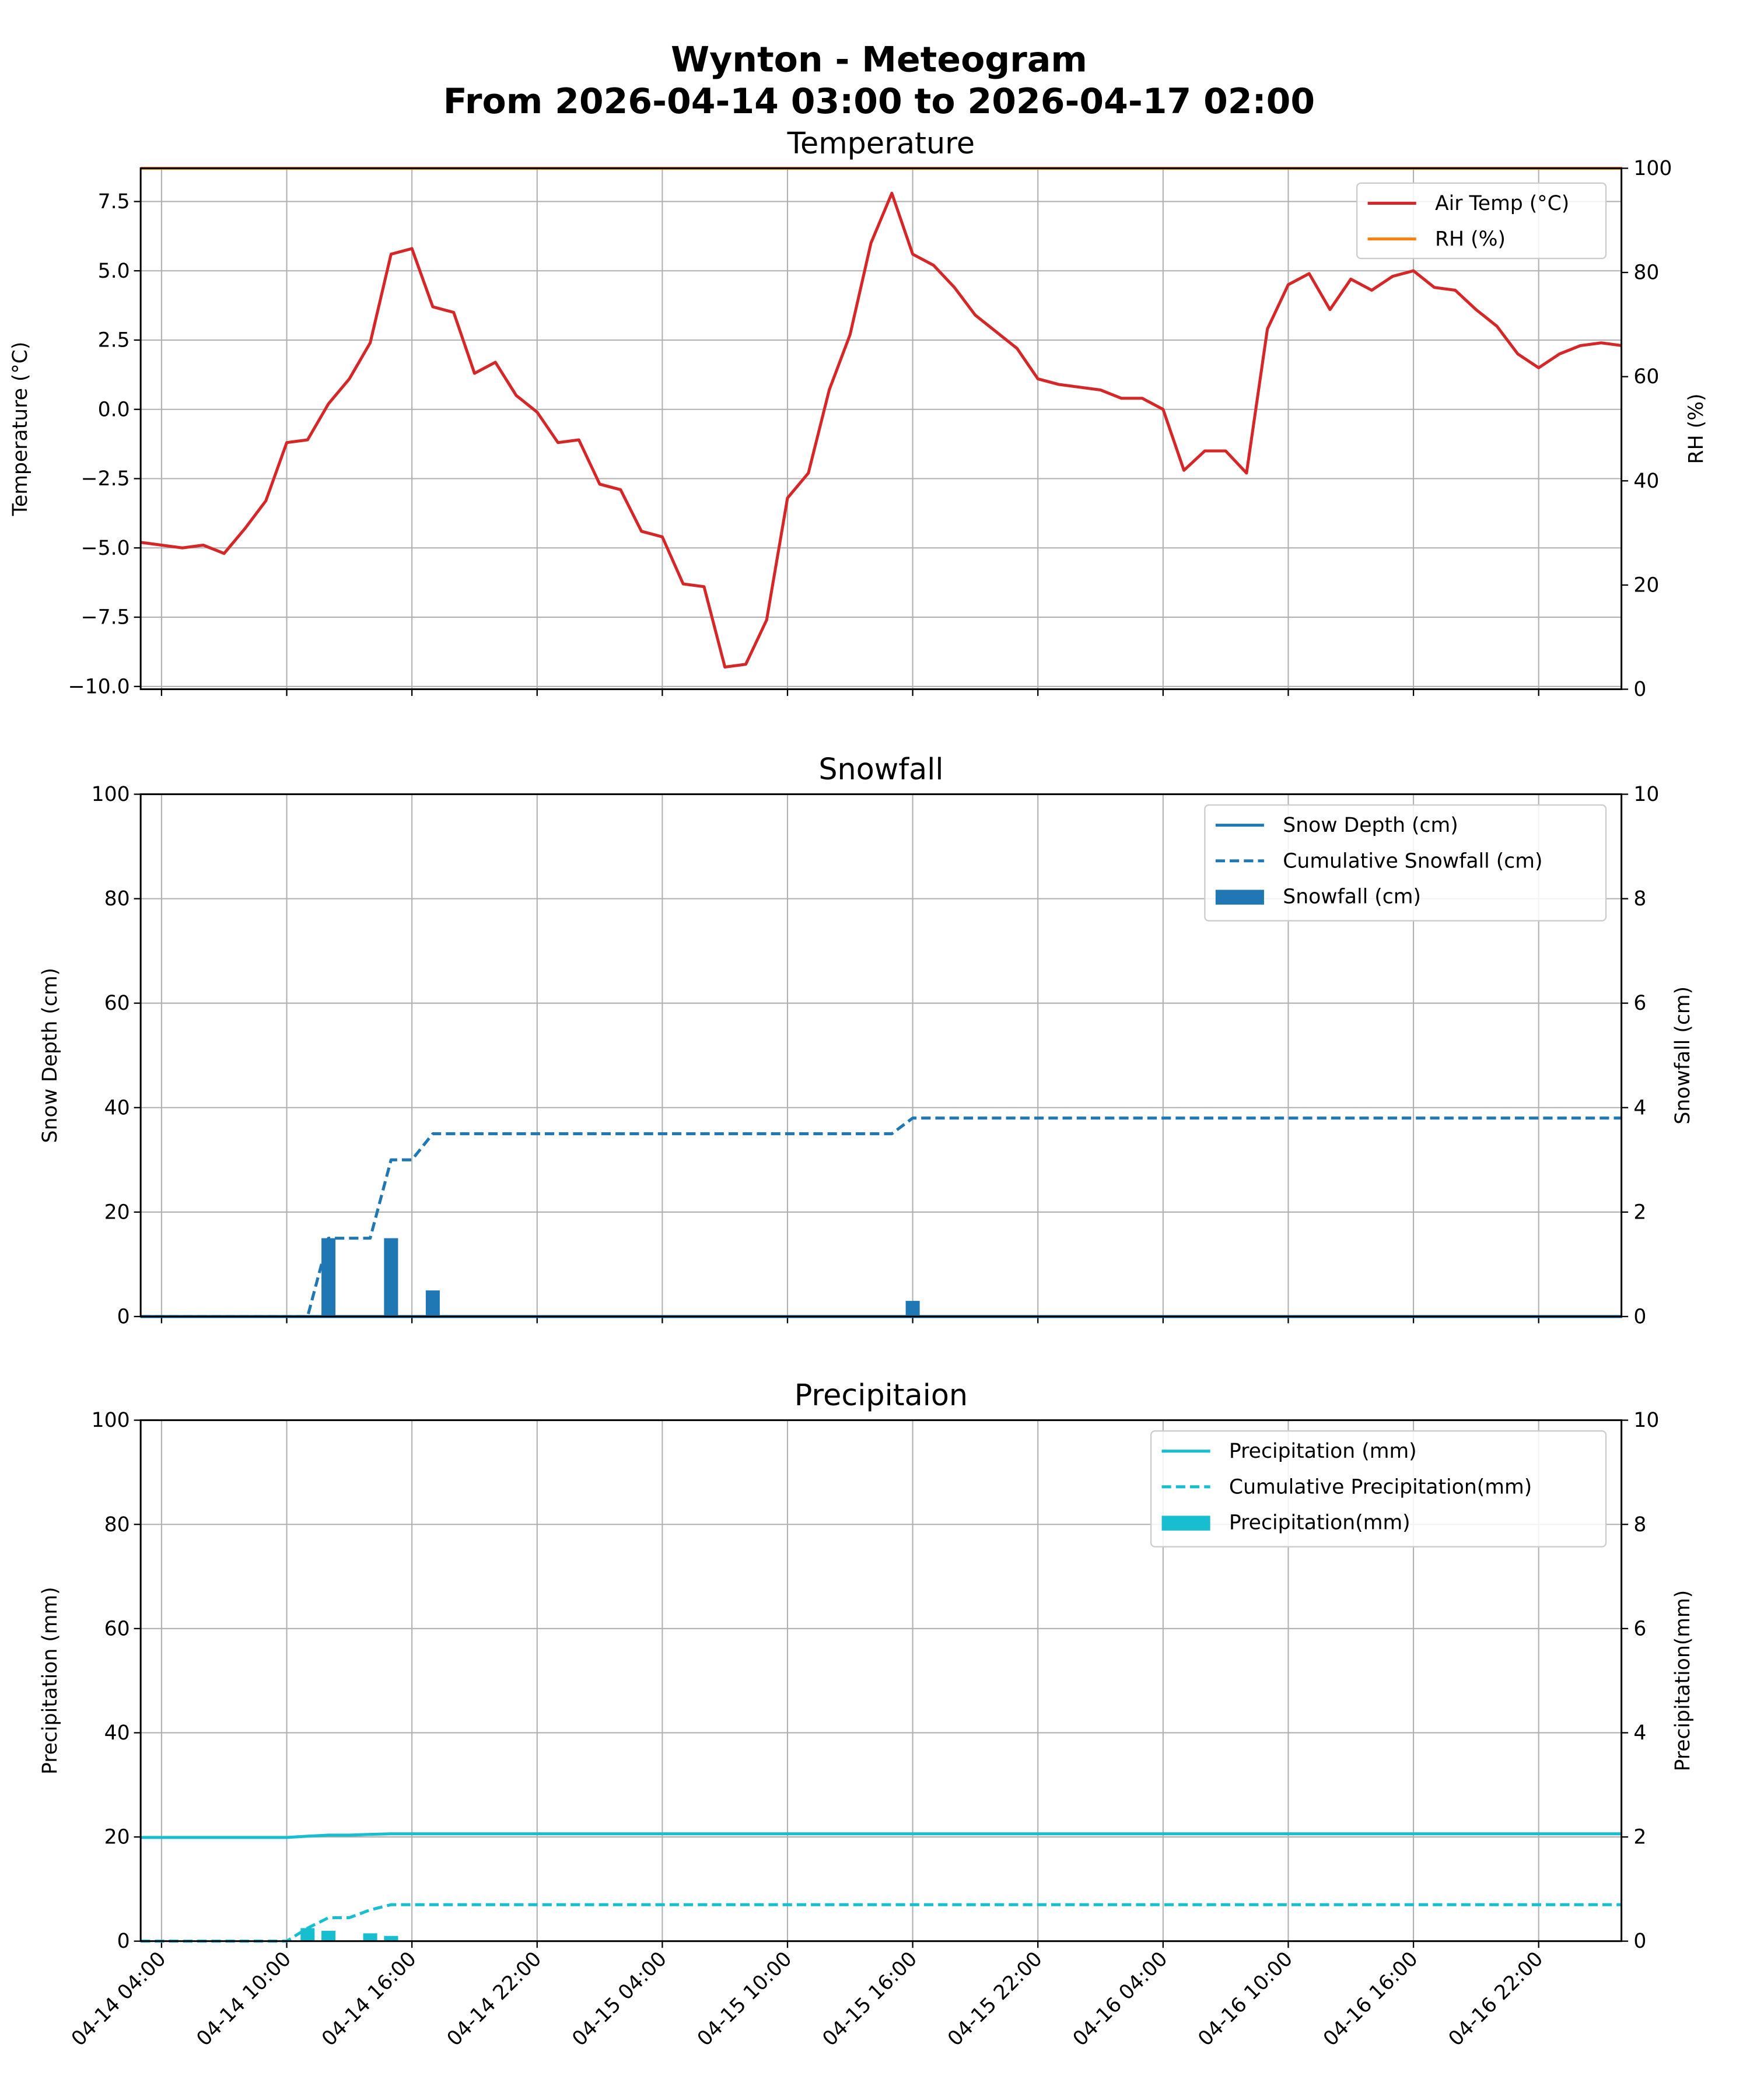  What do you see at coordinates (880, 769) in the screenshot?
I see `subplot-title: Snowfall` at bounding box center [880, 769].